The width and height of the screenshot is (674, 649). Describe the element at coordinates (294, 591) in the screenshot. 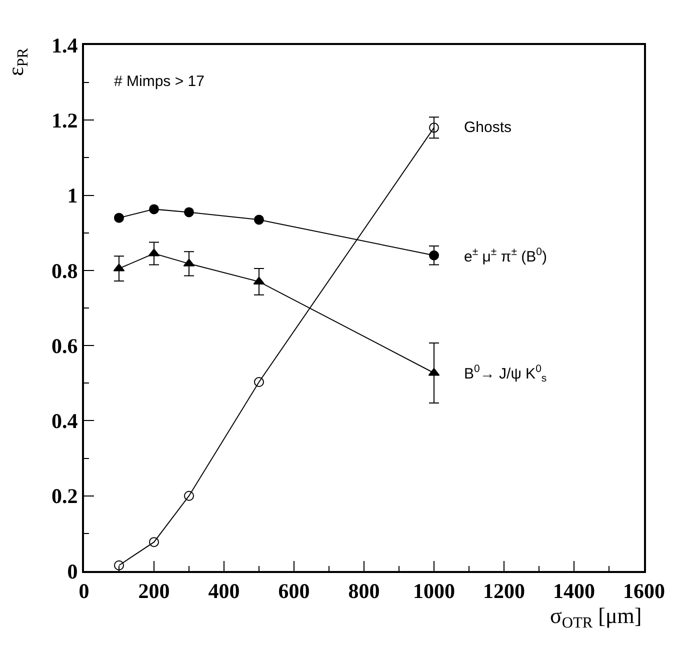

I see `x-tick-label: 600` at that location.